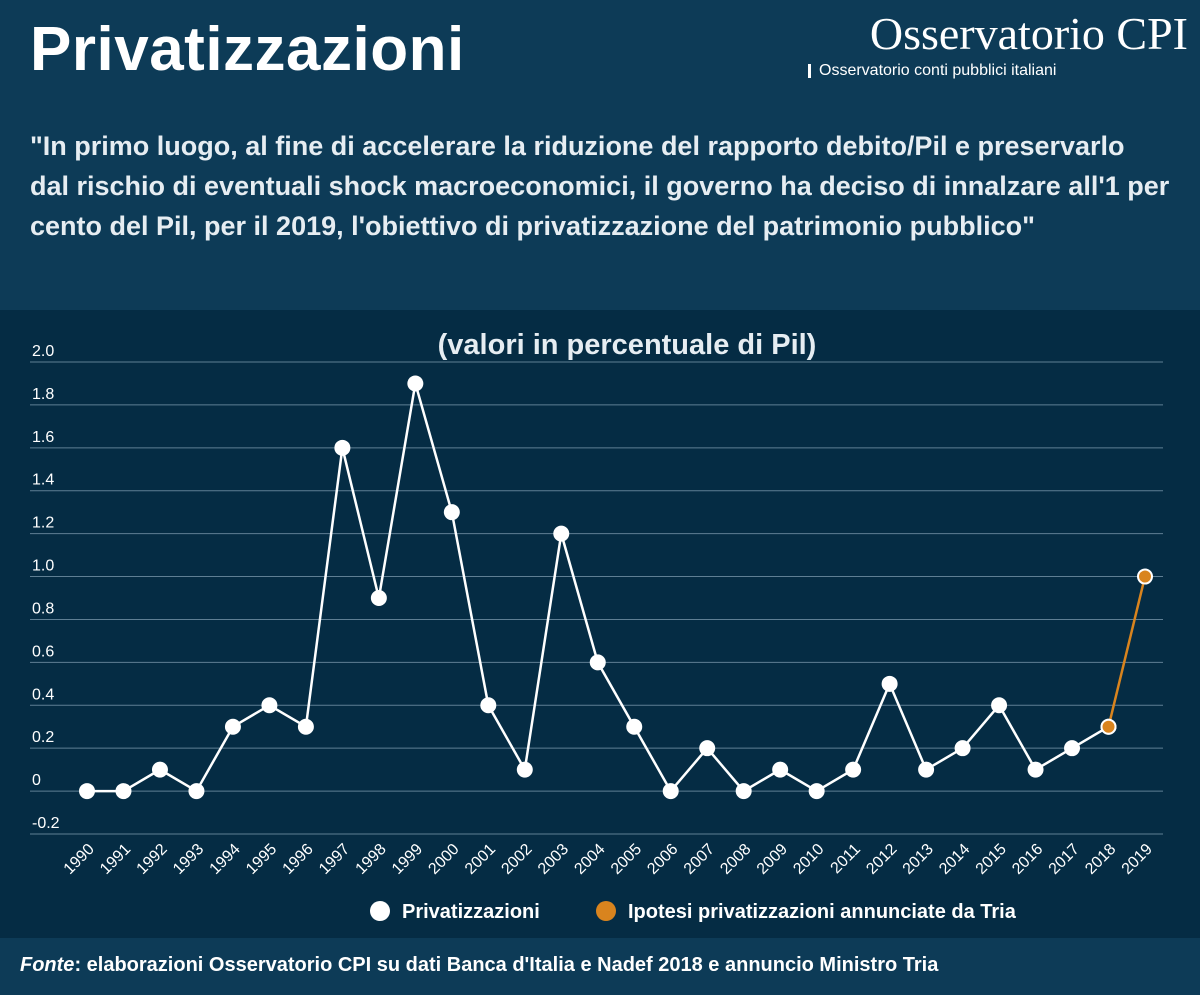 This screenshot has height=995, width=1200. I want to click on x-tick-label: 2017, so click(1064, 859).